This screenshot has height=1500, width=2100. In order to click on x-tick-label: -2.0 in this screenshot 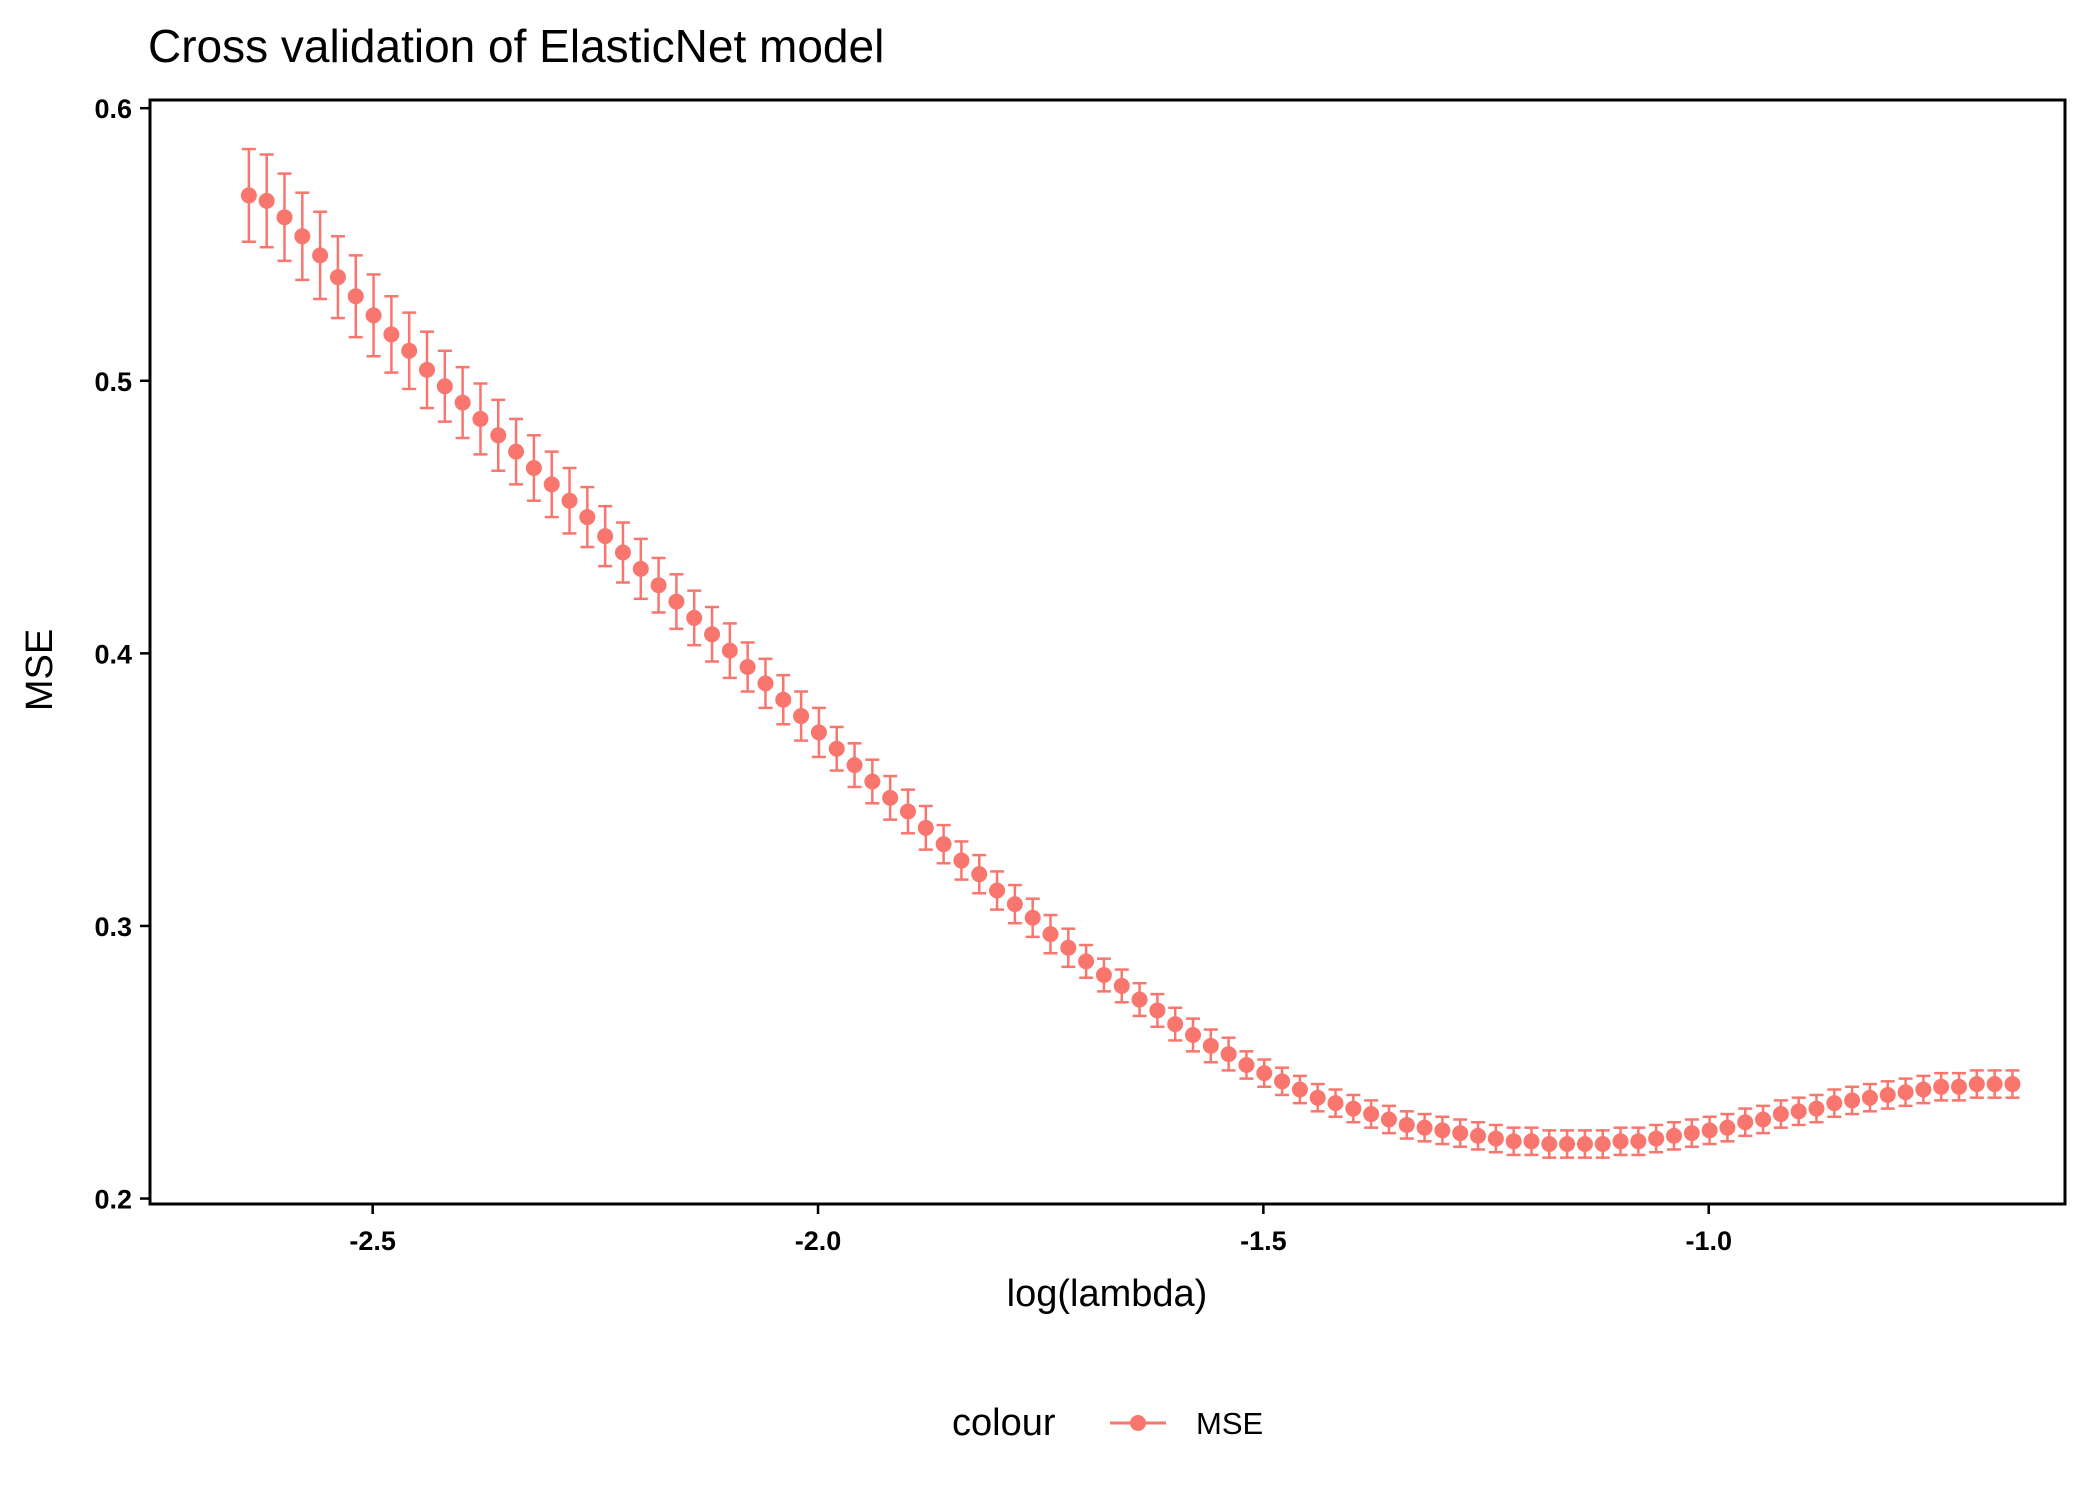, I will do `click(818, 1241)`.